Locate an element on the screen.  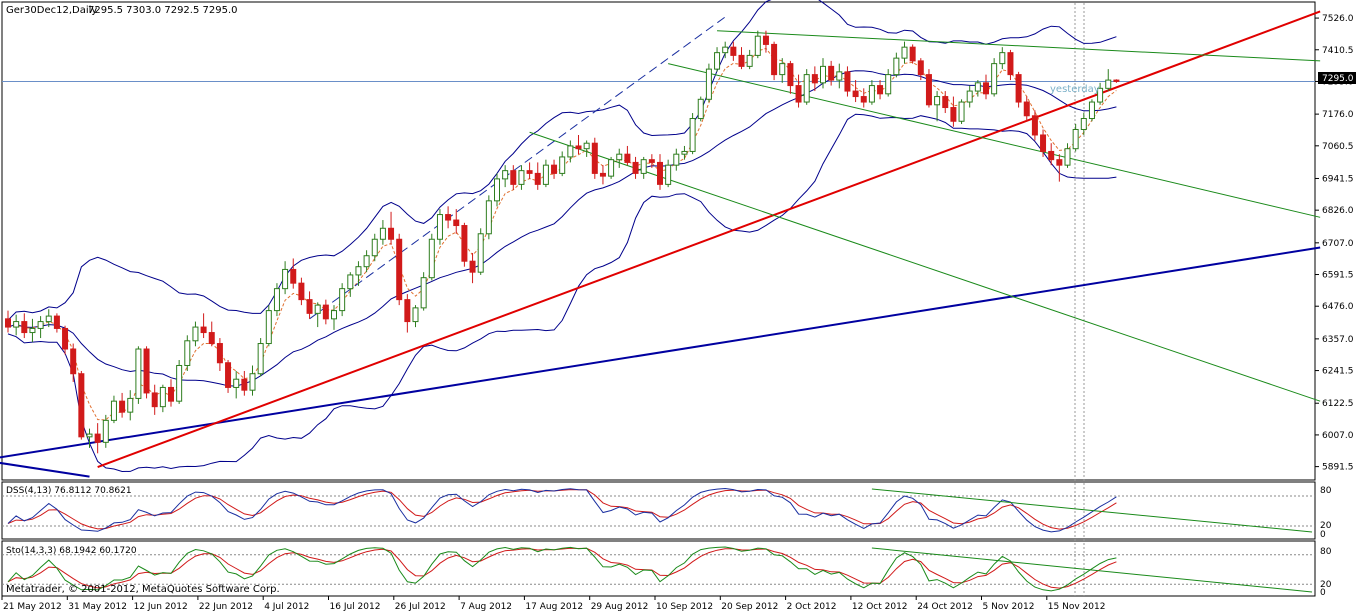
dss-trendline is located at coordinates (1092, 510).